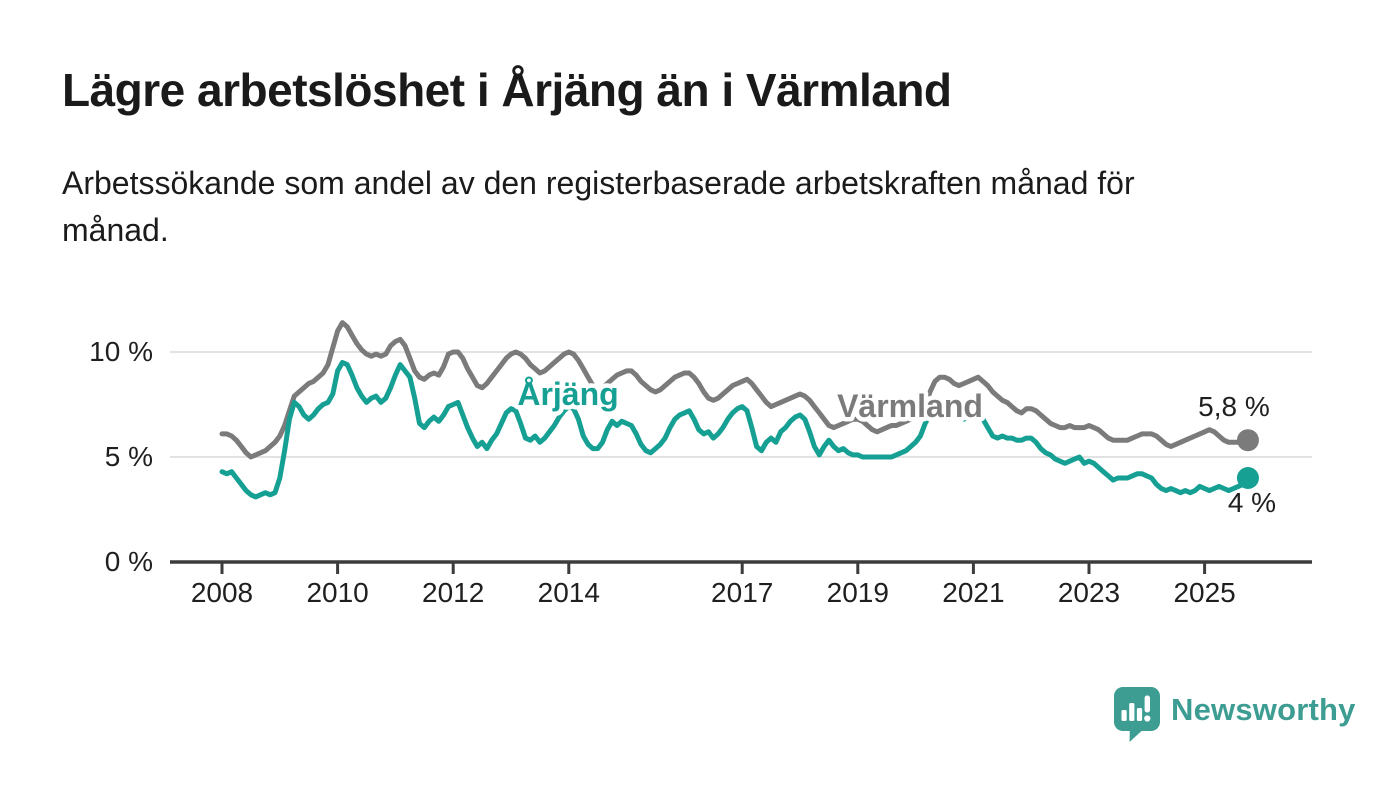 The height and width of the screenshot is (794, 1400). I want to click on x-axis-label: 2019, so click(858, 592).